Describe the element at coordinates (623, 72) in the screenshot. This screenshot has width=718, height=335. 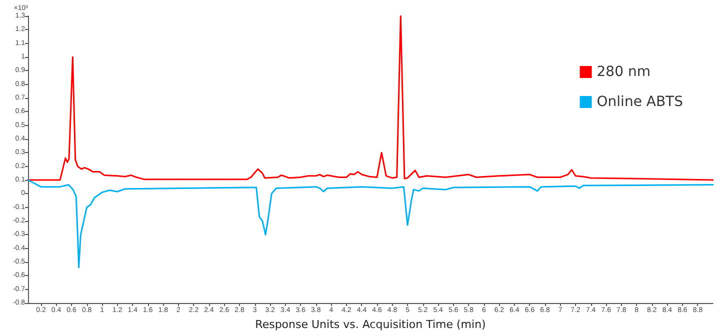
I see `legend-label: 280 nm` at that location.